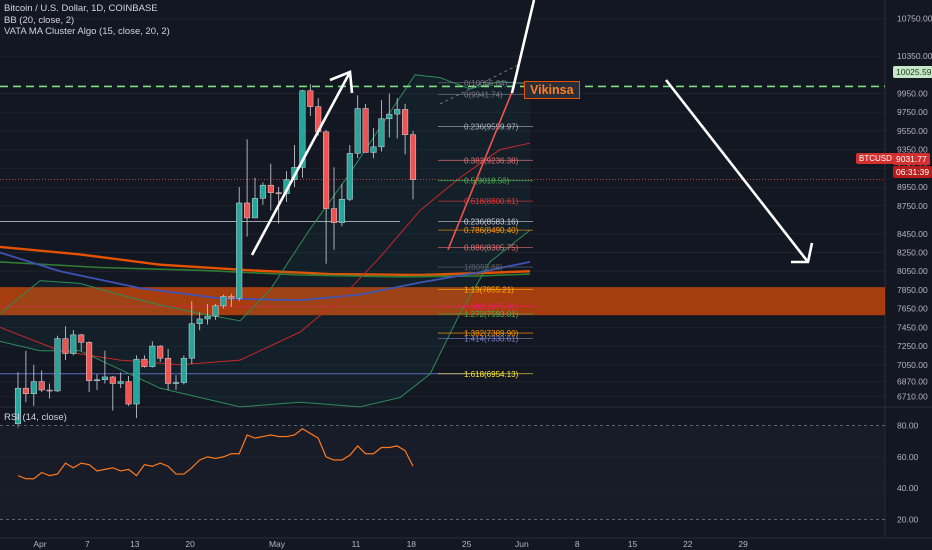 The image size is (932, 550). Describe the element at coordinates (39, 20) in the screenshot. I see `bb-legend: BB (20, close, 2)` at that location.